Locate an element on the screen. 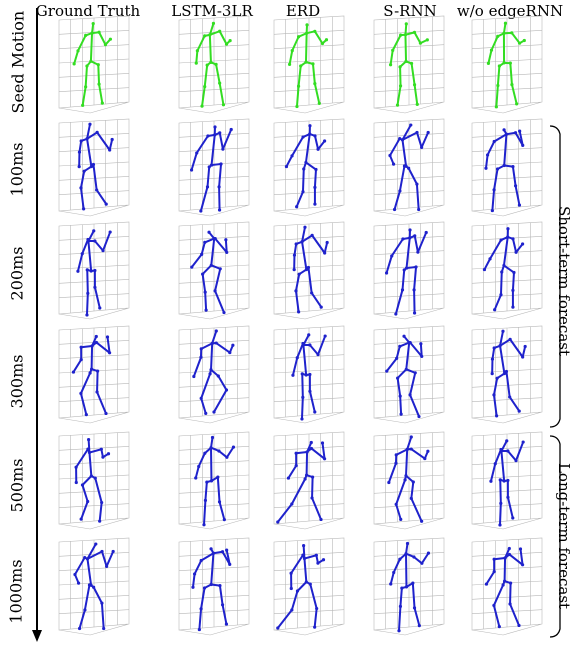 Image resolution: width=570 pixels, height=646 pixels. pose-panel-100ms-ground-truth is located at coordinates (94, 167).